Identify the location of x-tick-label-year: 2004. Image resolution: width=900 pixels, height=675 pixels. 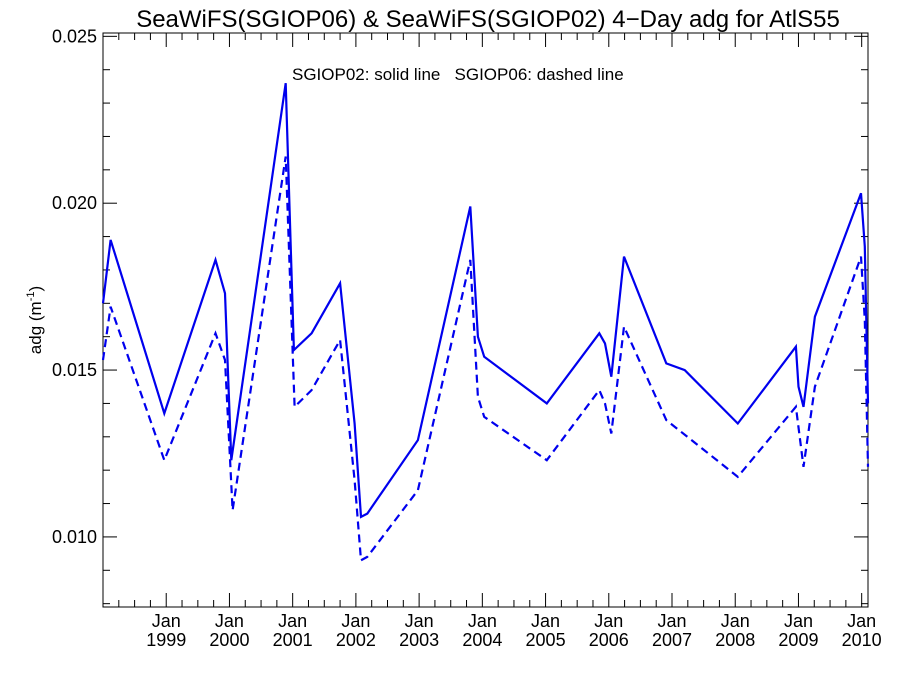
(482, 640).